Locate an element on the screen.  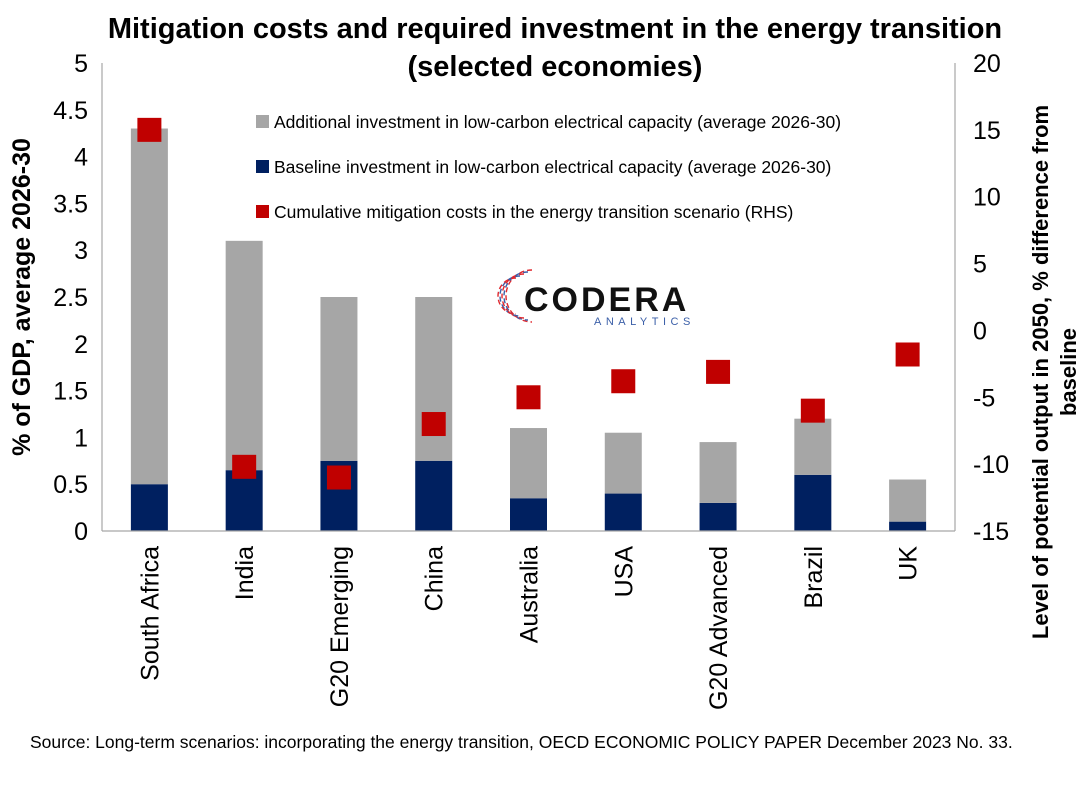
y-tick-label: 0 is located at coordinates (81, 532).